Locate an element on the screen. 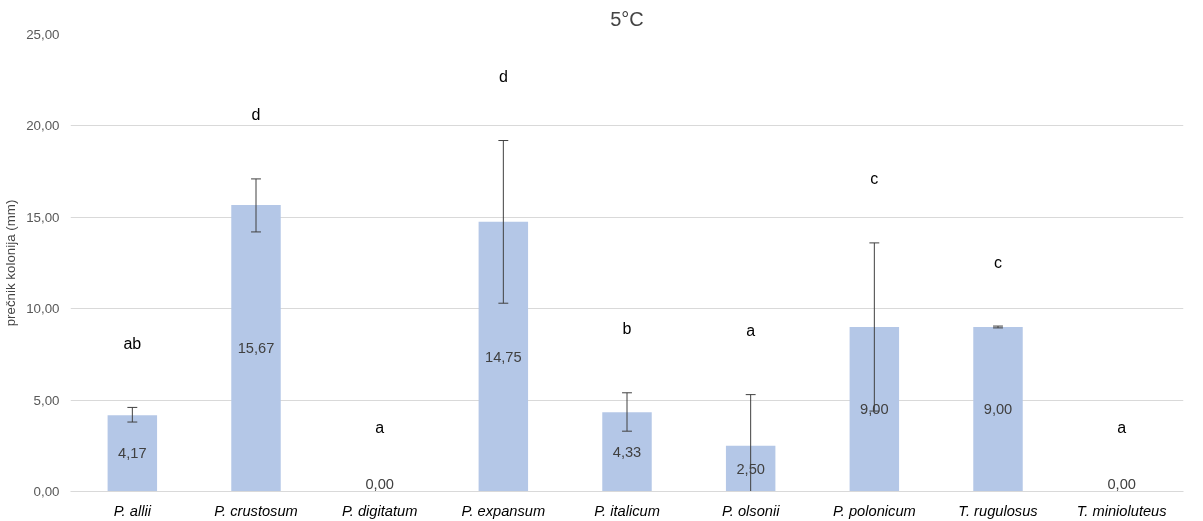 This screenshot has height=521, width=1203. x-tick-label: P. expansum is located at coordinates (503, 510).